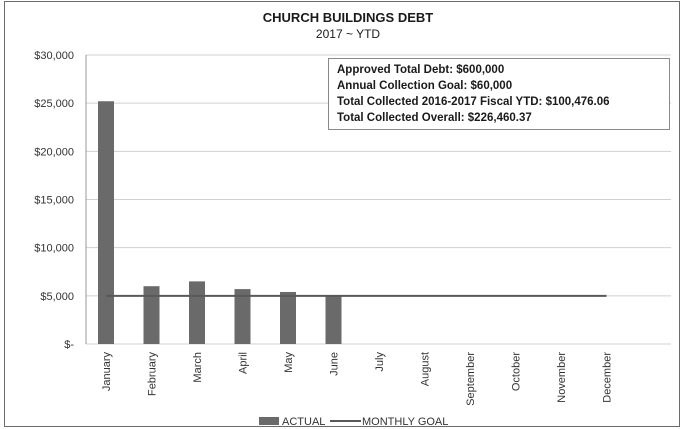 The height and width of the screenshot is (429, 684). What do you see at coordinates (303, 422) in the screenshot?
I see `legend-actual-label: ACTUAL` at bounding box center [303, 422].